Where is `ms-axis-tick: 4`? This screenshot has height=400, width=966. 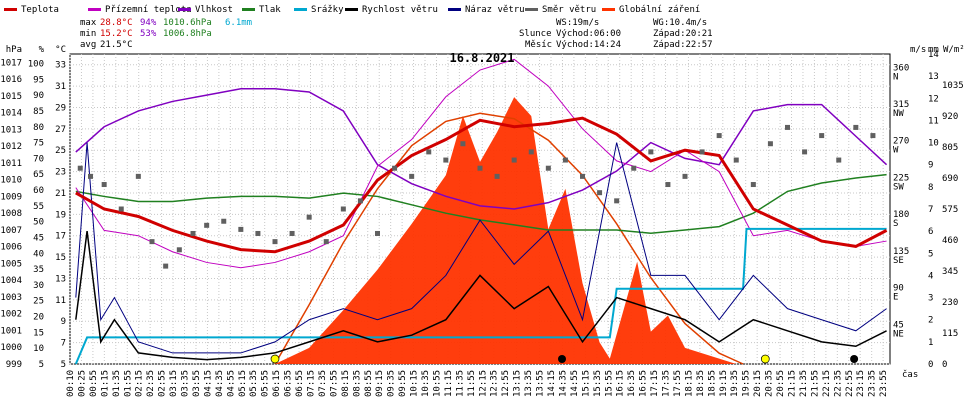
ms-axis-tick: 4 is located at coordinates (930, 276).